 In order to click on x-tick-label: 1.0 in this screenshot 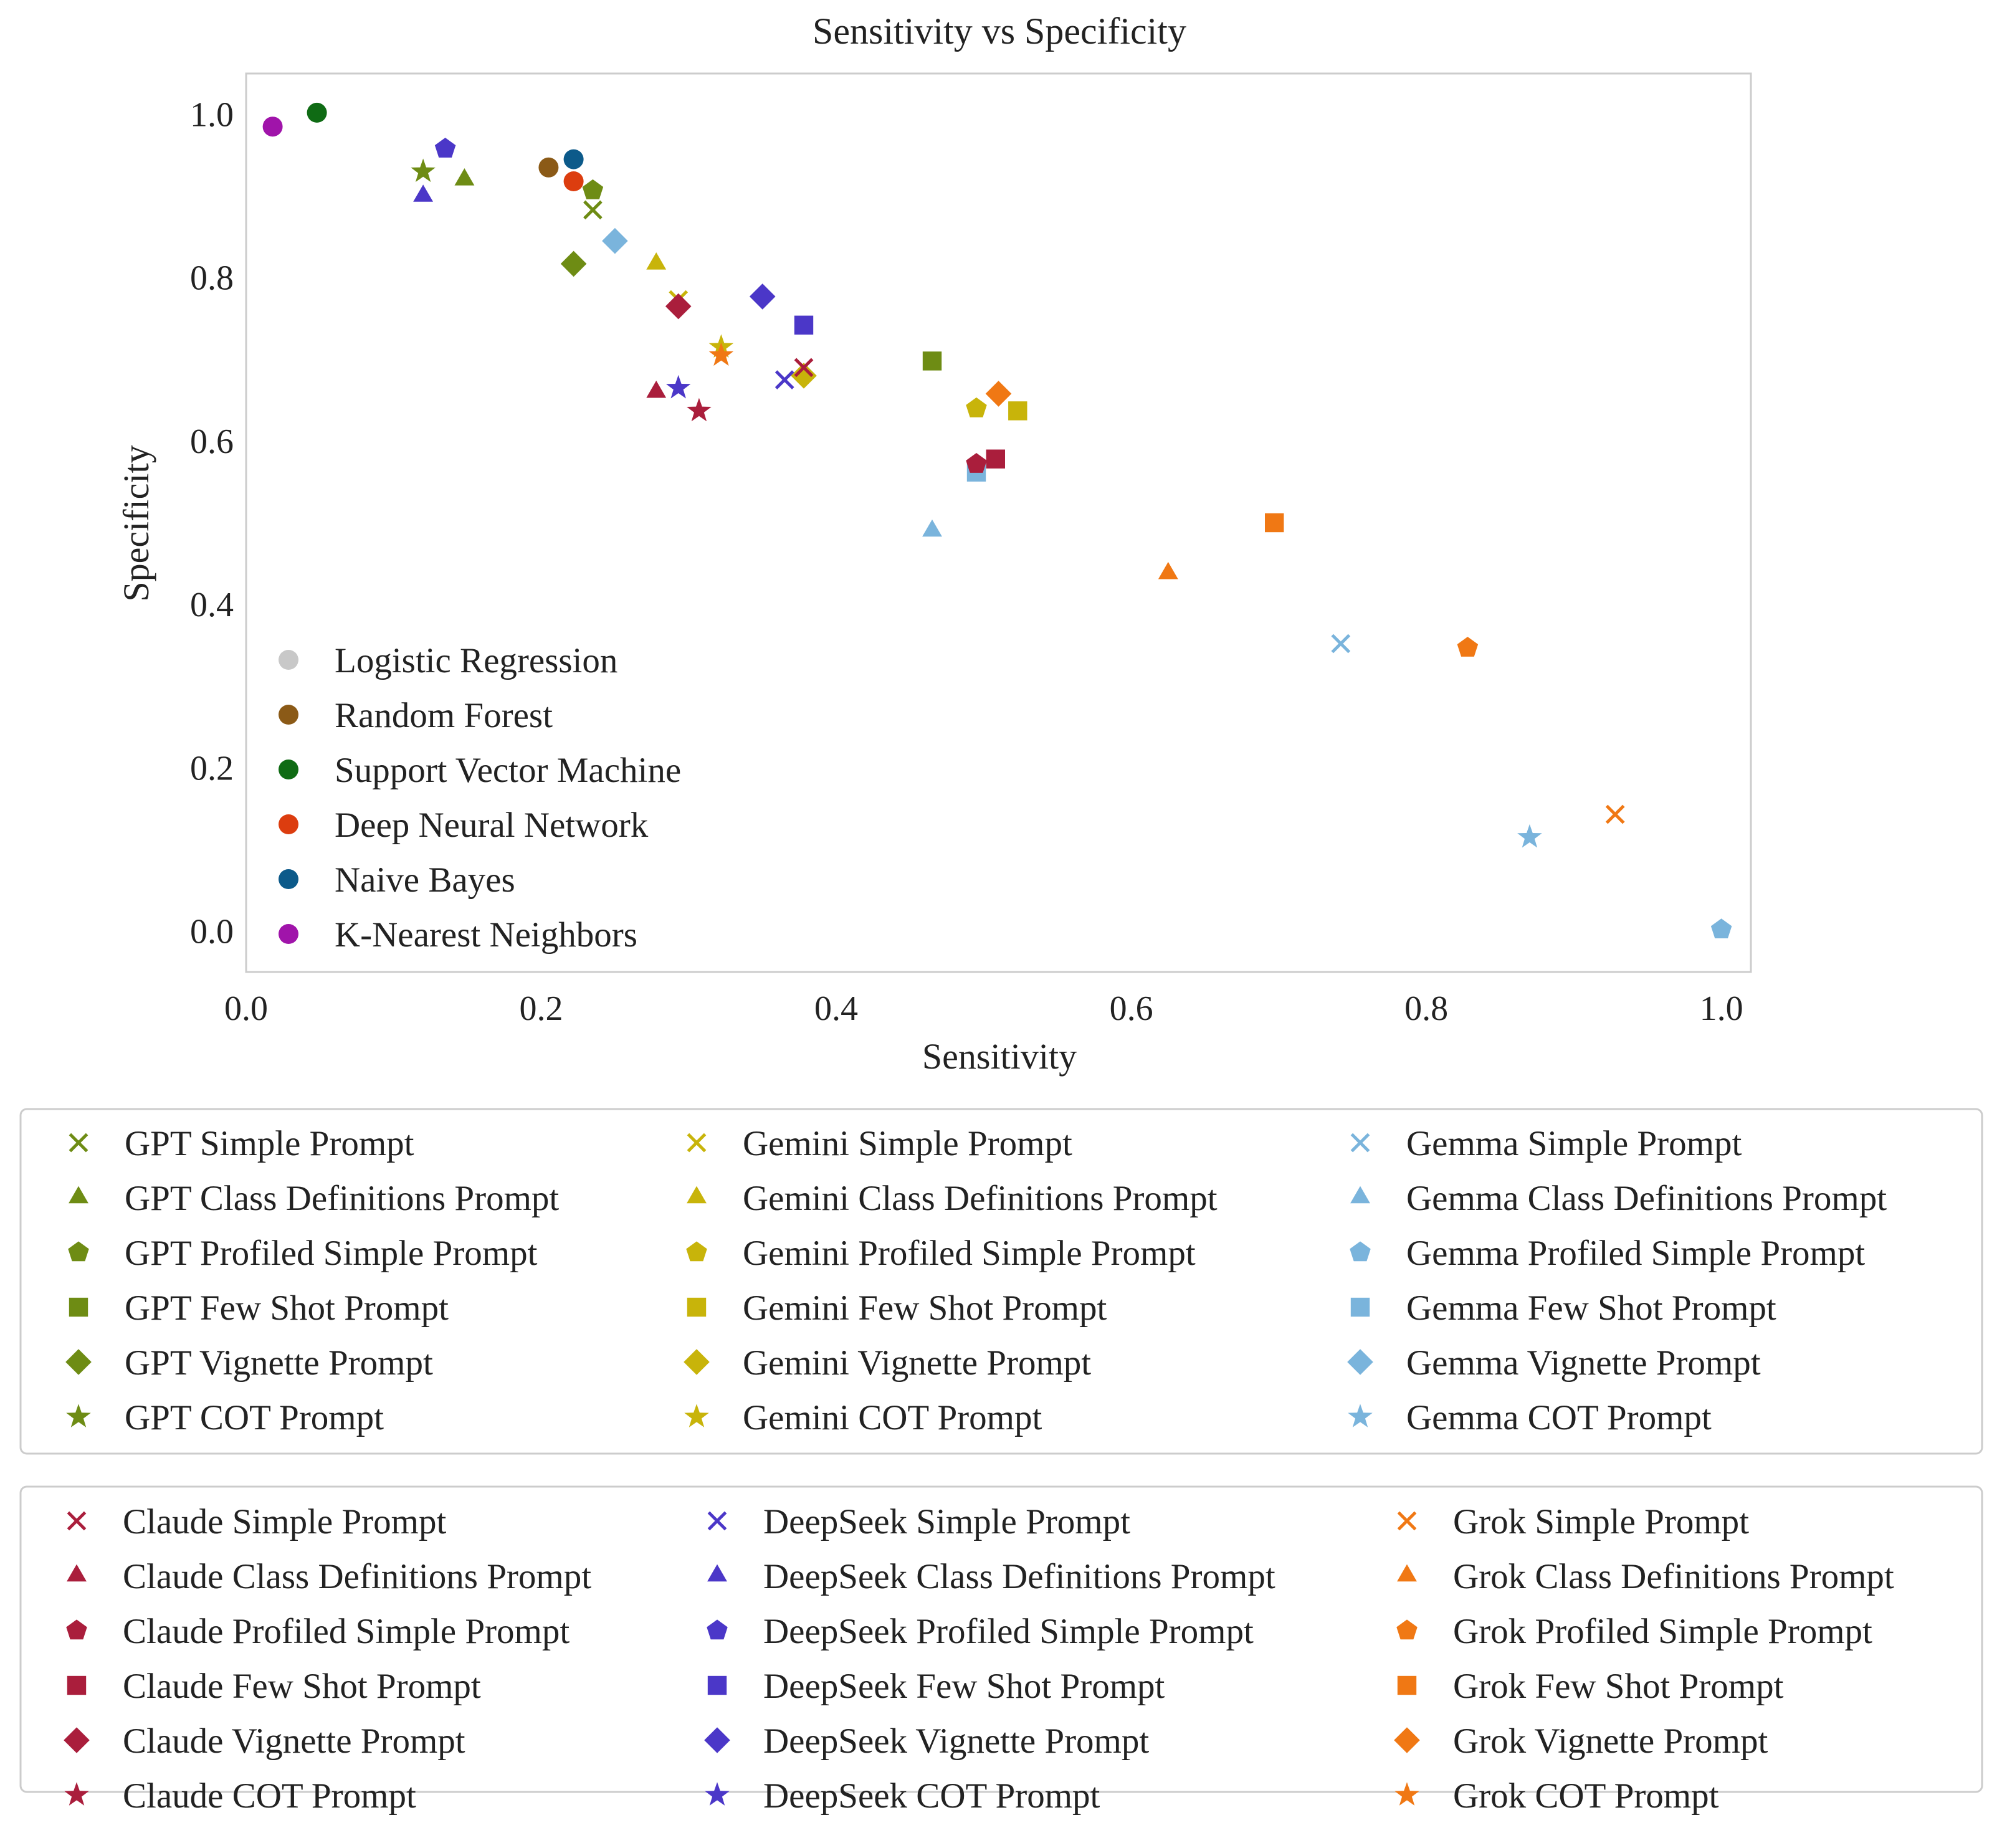, I will do `click(1721, 1008)`.